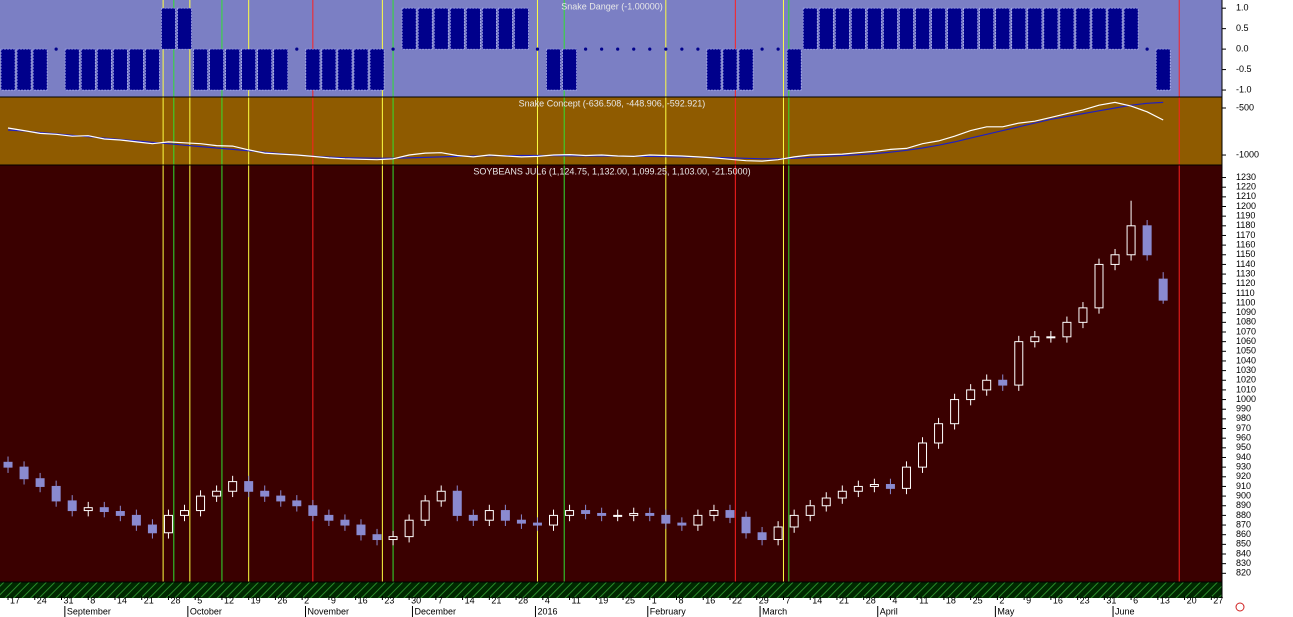 This screenshot has width=1293, height=617. I want to click on y-tick-label: 1080, so click(1246, 322).